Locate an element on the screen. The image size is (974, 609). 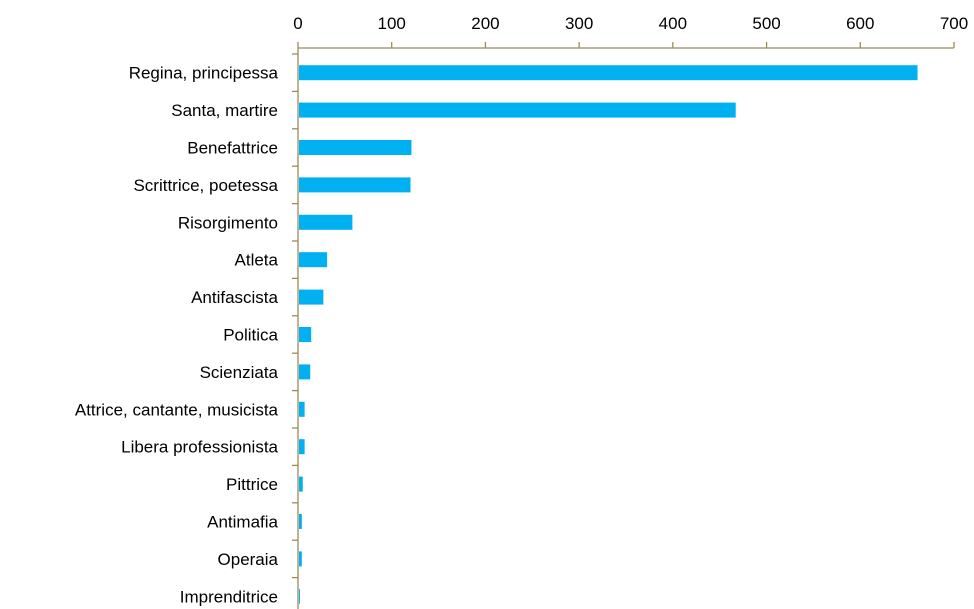
category-label: Scrittrice, poetessa is located at coordinates (205, 185).